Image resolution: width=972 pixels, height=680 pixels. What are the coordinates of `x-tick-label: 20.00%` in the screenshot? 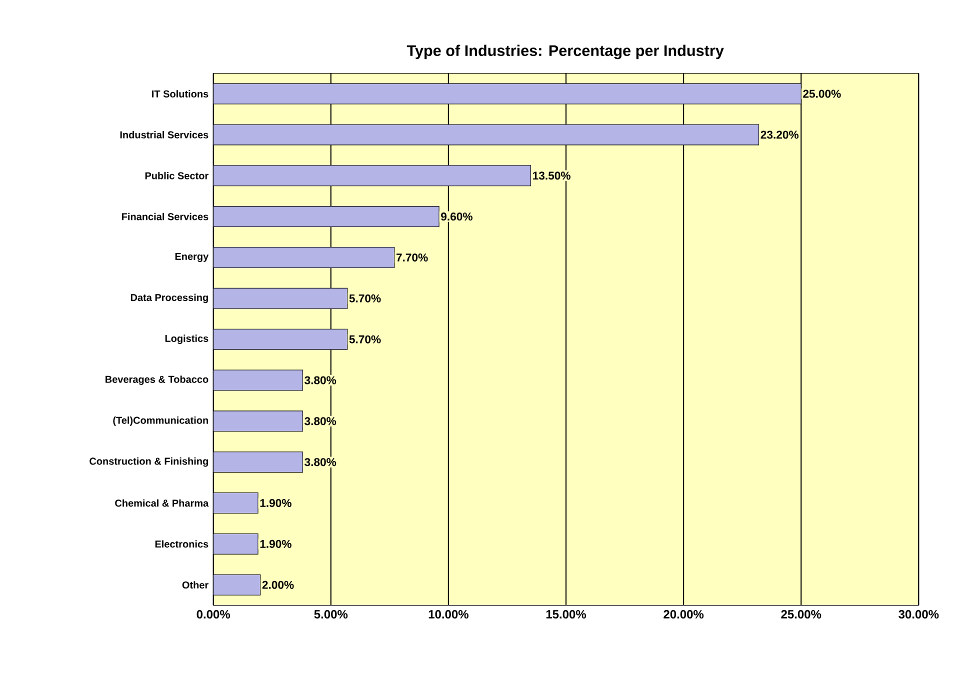 It's located at (684, 614).